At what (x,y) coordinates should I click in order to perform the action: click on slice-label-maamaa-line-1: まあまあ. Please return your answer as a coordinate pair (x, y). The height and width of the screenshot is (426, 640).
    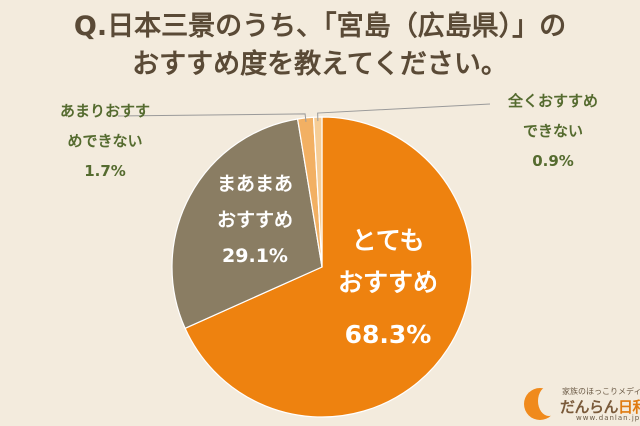
    Looking at the image, I should click on (254, 184).